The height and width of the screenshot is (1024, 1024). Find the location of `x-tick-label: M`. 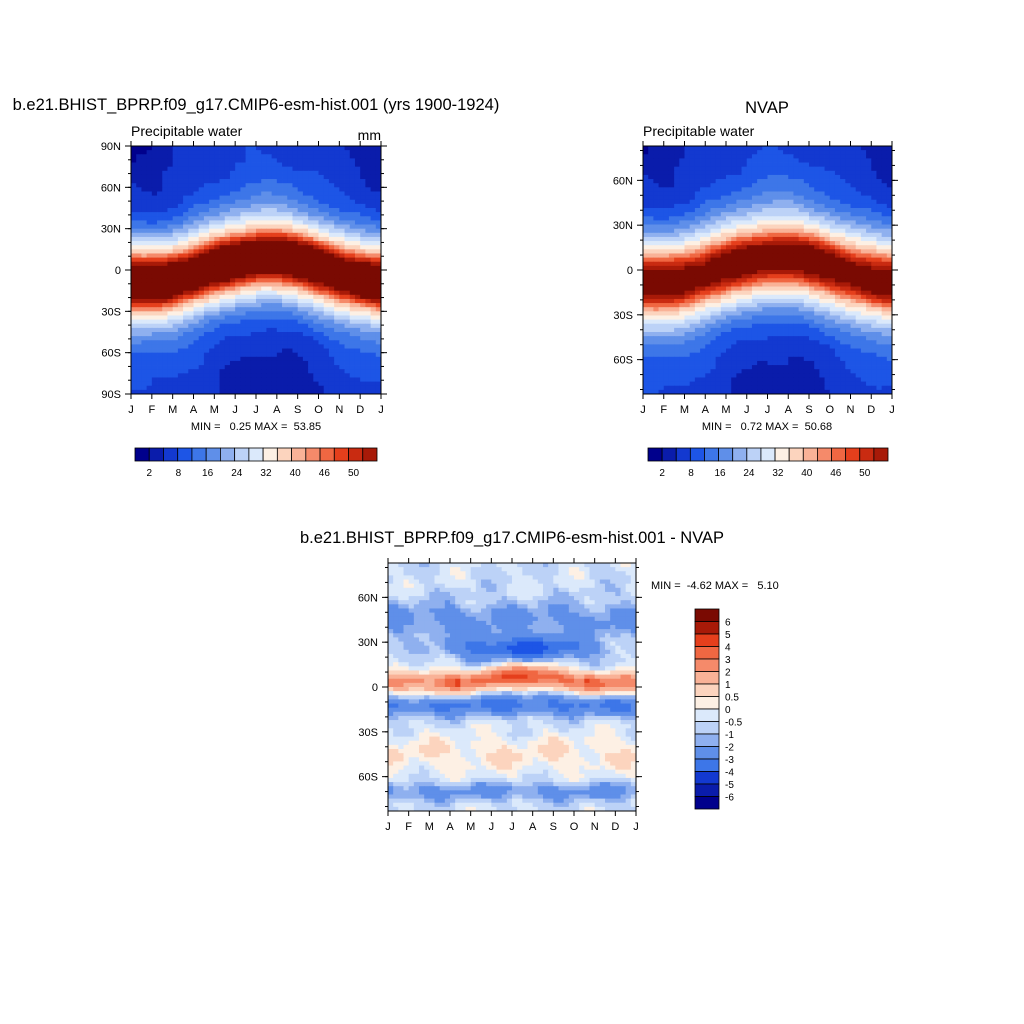

x-tick-label: M is located at coordinates (172, 410).